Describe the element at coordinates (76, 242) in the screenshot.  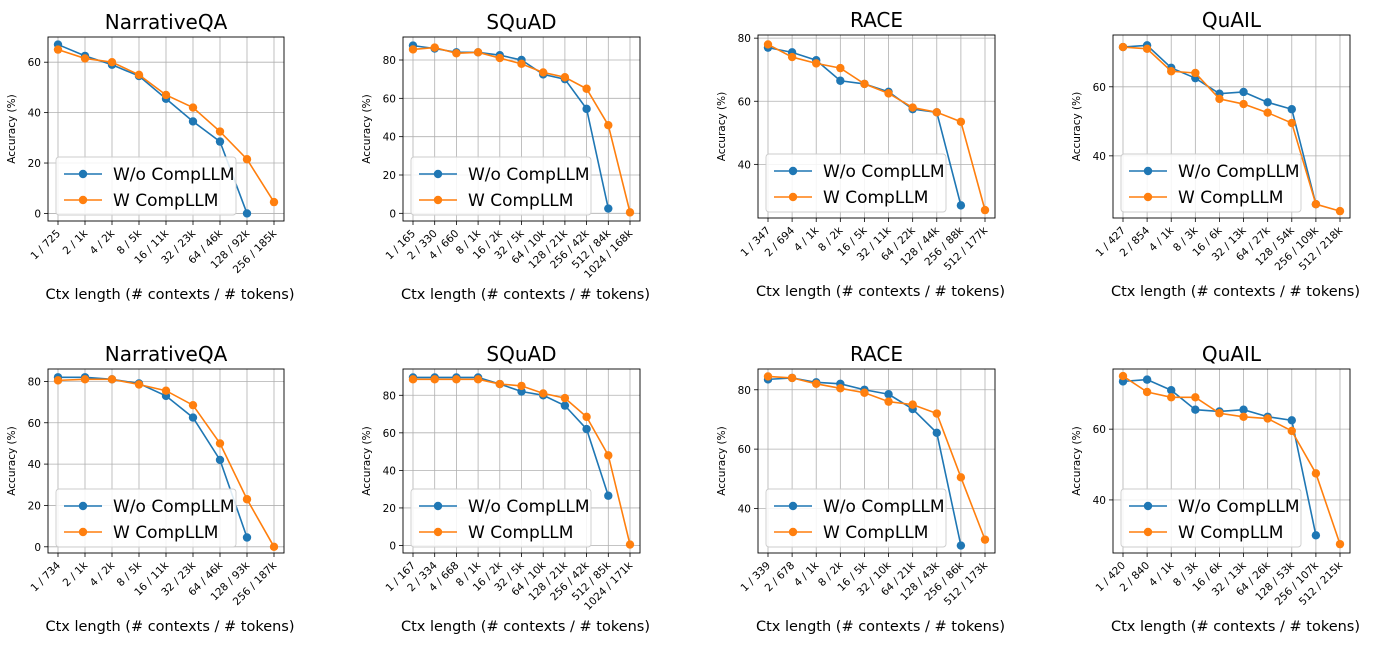
I see `x-tick-label: 2 / 1k` at that location.